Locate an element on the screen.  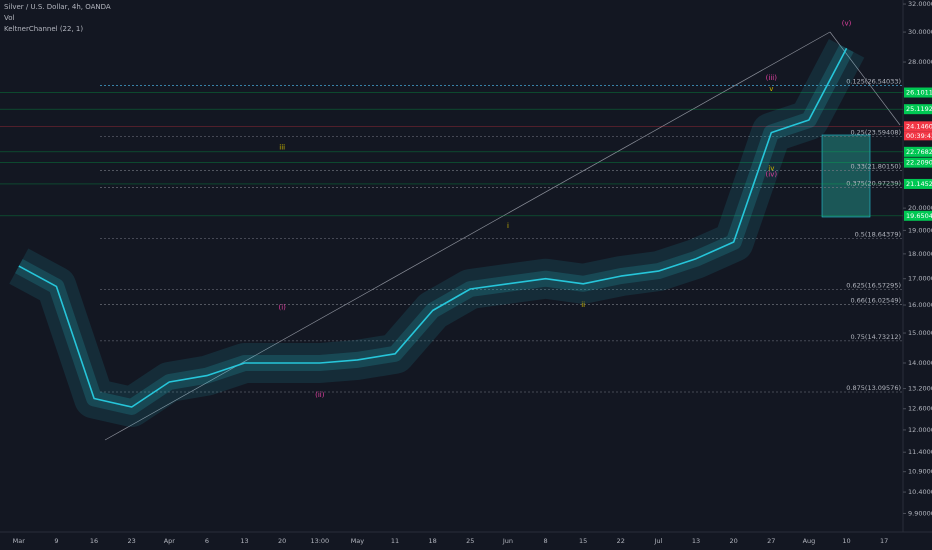
price-tag-label: 24.14601 is located at coordinates (919, 126).